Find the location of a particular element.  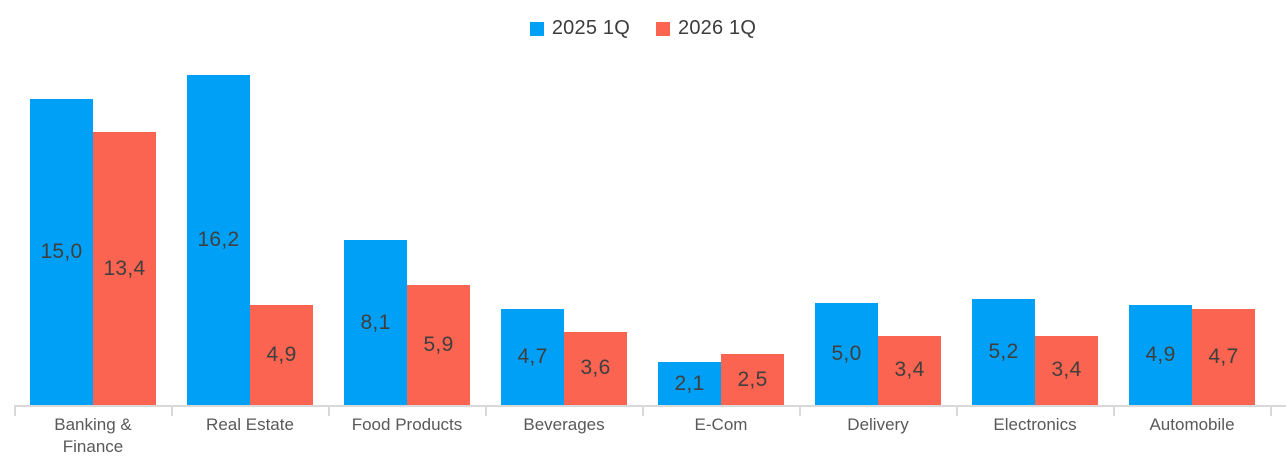

bar-2025-1q-automobile: 4,9 is located at coordinates (1160, 355).